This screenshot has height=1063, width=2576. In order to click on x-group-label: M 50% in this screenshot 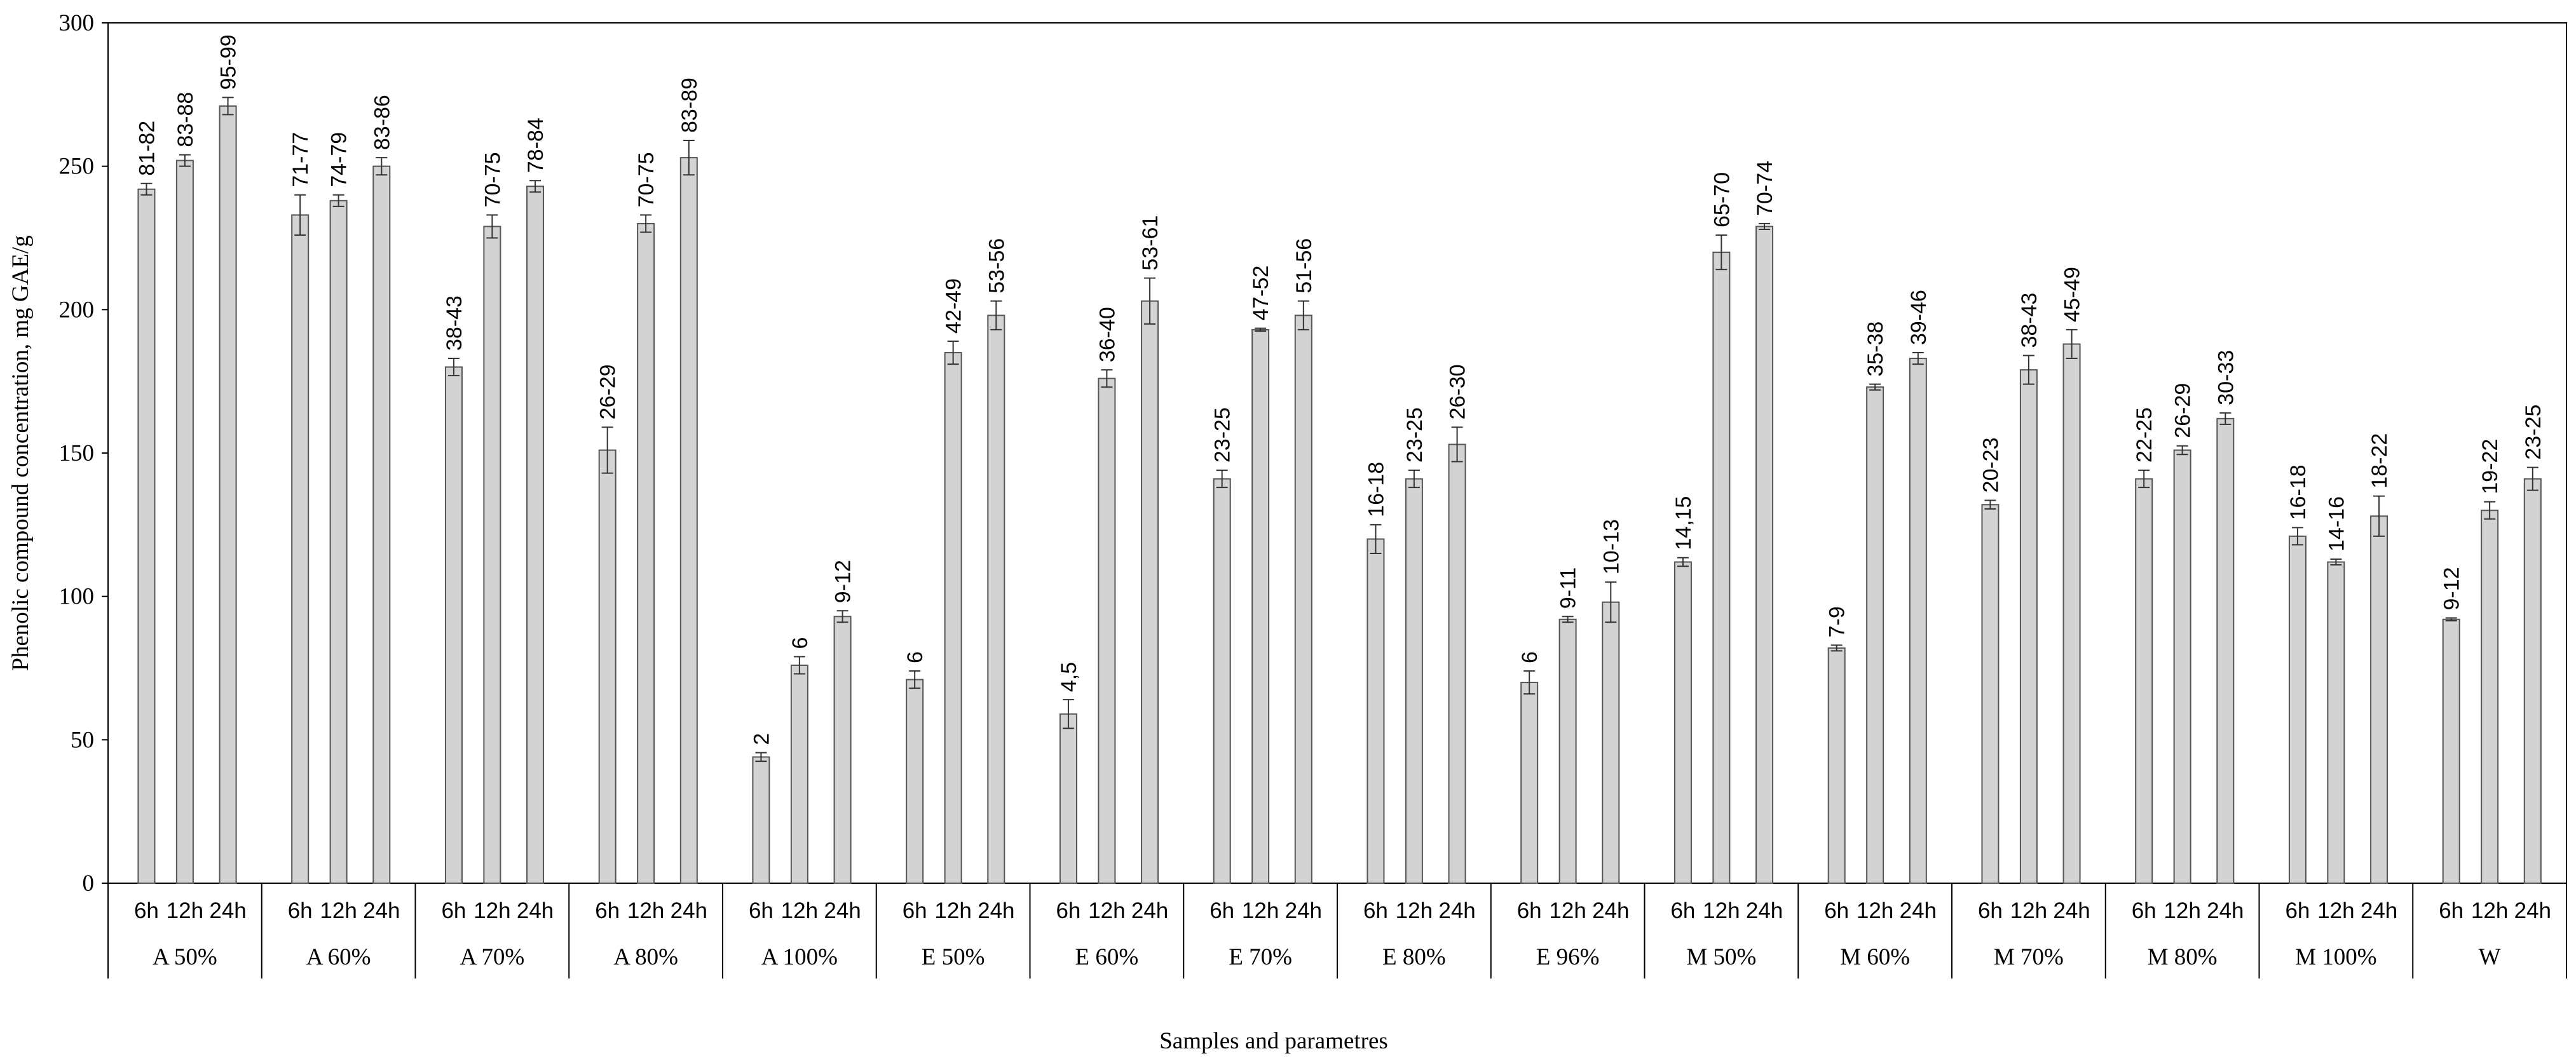, I will do `click(1721, 957)`.